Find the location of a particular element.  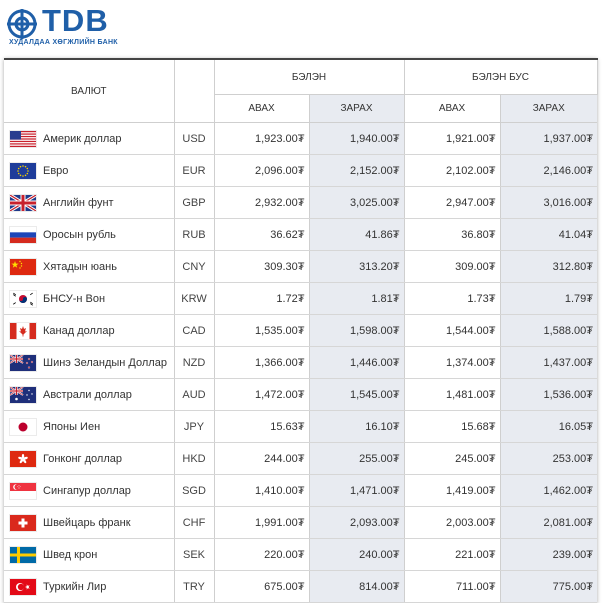

cash-sell-rate: 1,940.00₮ is located at coordinates (357, 138).